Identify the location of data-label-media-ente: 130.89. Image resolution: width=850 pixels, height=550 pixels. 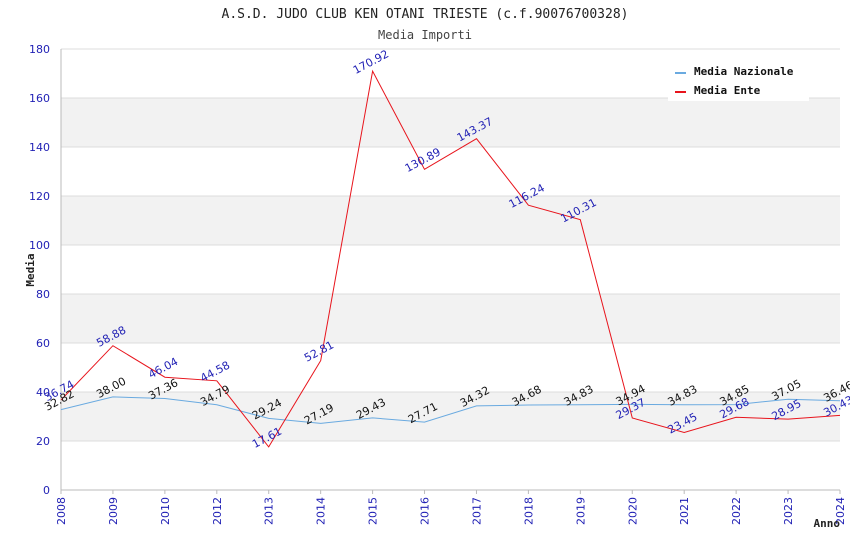
(423, 160).